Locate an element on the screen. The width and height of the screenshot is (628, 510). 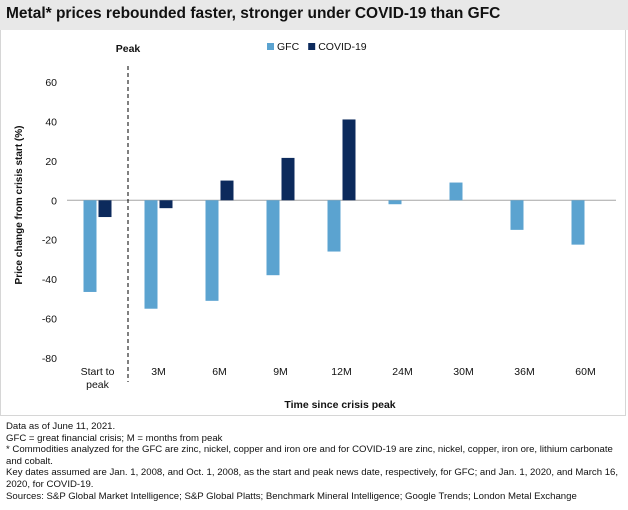
x-tick-label: peak is located at coordinates (98, 385).